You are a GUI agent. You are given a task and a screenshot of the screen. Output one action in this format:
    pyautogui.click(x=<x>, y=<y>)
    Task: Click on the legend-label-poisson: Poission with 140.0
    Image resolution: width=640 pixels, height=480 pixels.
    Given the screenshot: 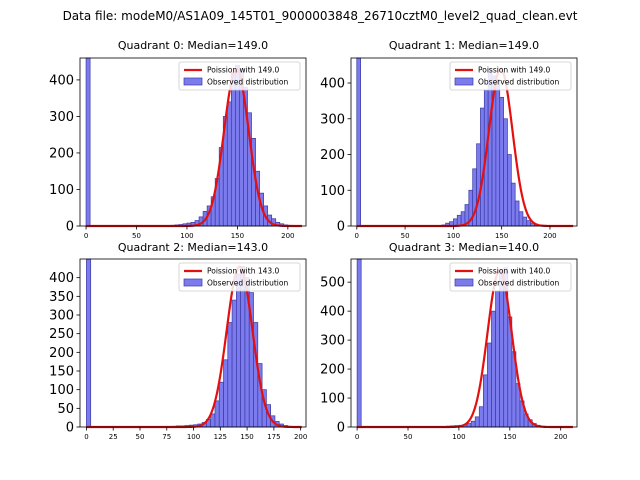 What is the action you would take?
    pyautogui.click(x=514, y=271)
    